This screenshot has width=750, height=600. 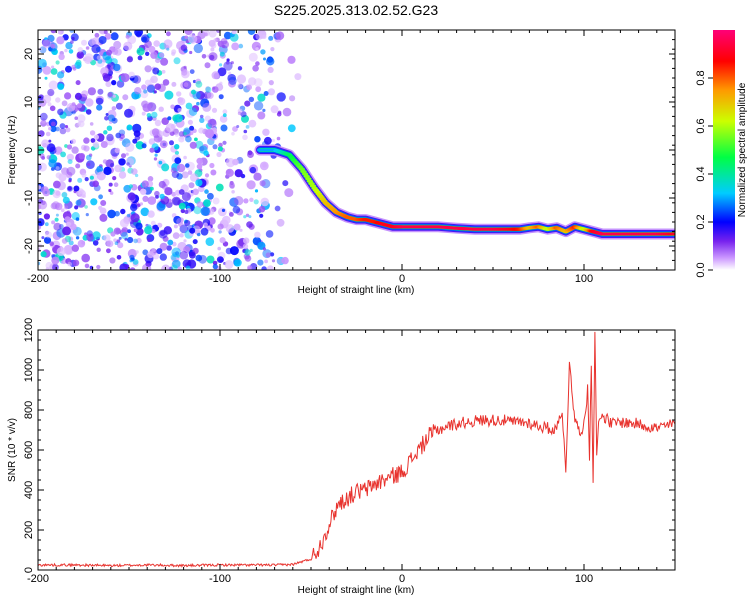 I want to click on spectrogram-signal-track, so click(x=464, y=192).